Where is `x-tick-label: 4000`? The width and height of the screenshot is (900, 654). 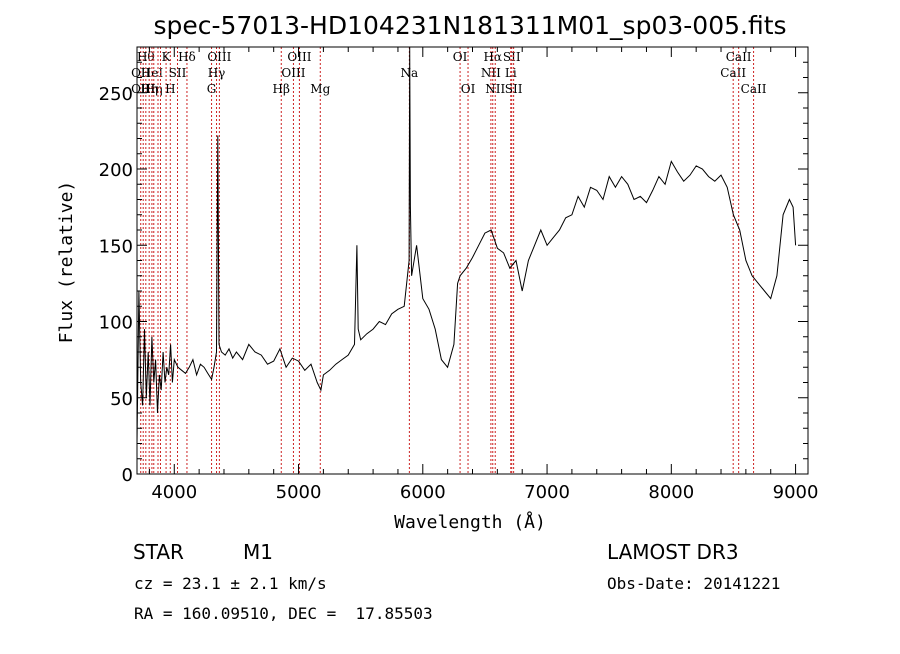 x-tick-label: 4000 is located at coordinates (174, 492).